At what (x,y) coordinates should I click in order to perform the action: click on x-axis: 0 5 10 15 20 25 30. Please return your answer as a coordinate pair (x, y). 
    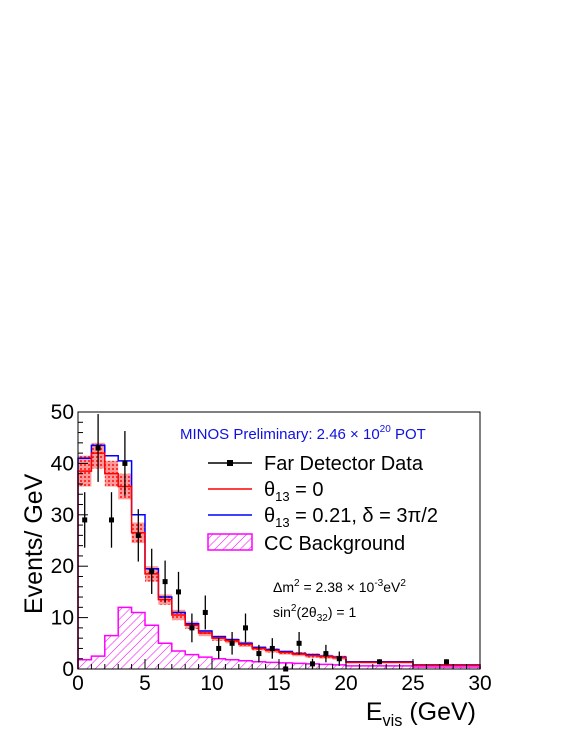
    Looking at the image, I should click on (282, 677).